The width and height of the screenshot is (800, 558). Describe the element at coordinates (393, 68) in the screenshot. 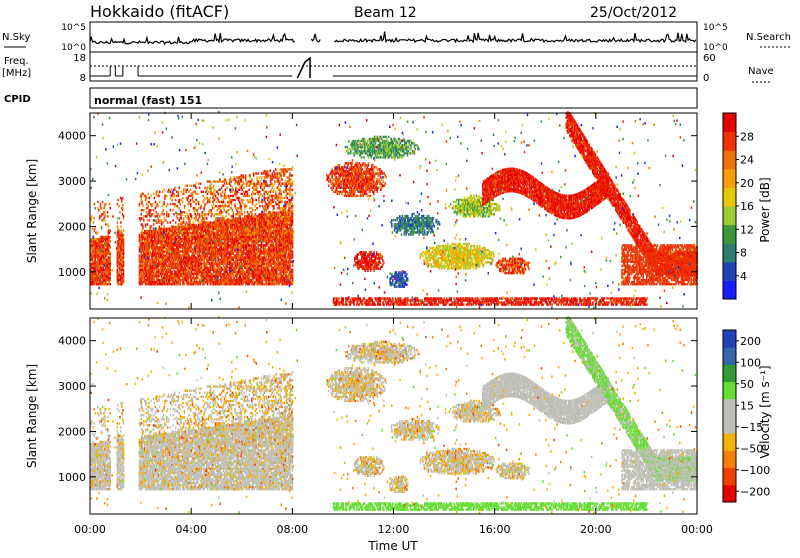

I see `freq-trace` at that location.